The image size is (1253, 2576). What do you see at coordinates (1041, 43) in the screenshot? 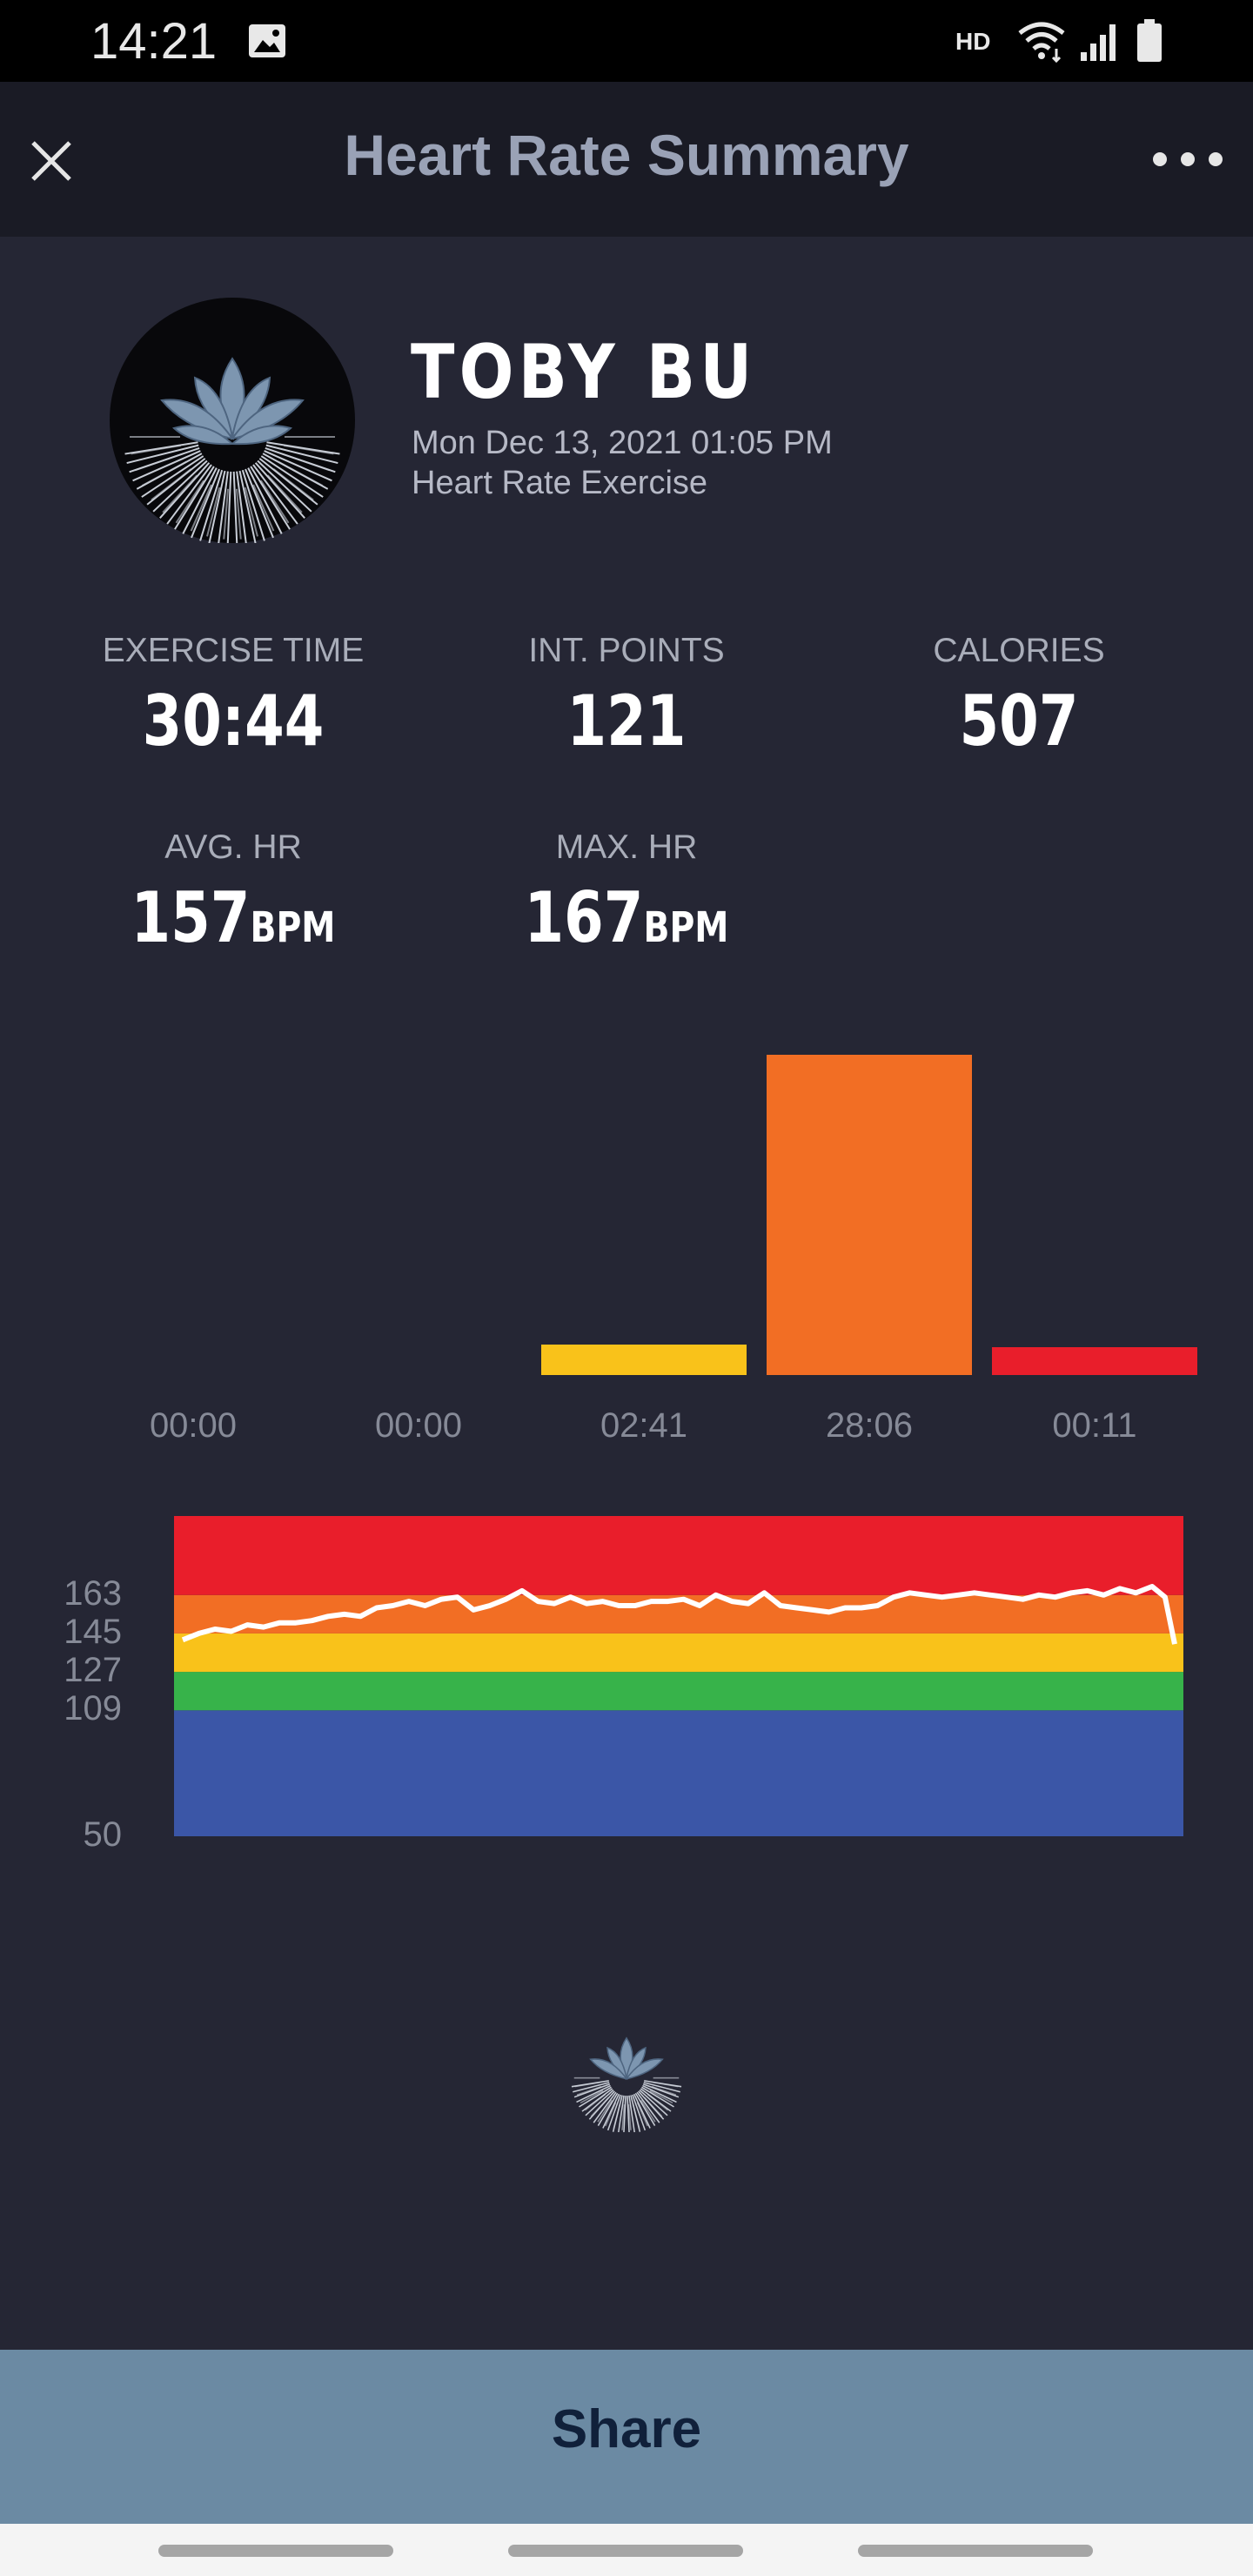
I see `wifi-icon` at bounding box center [1041, 43].